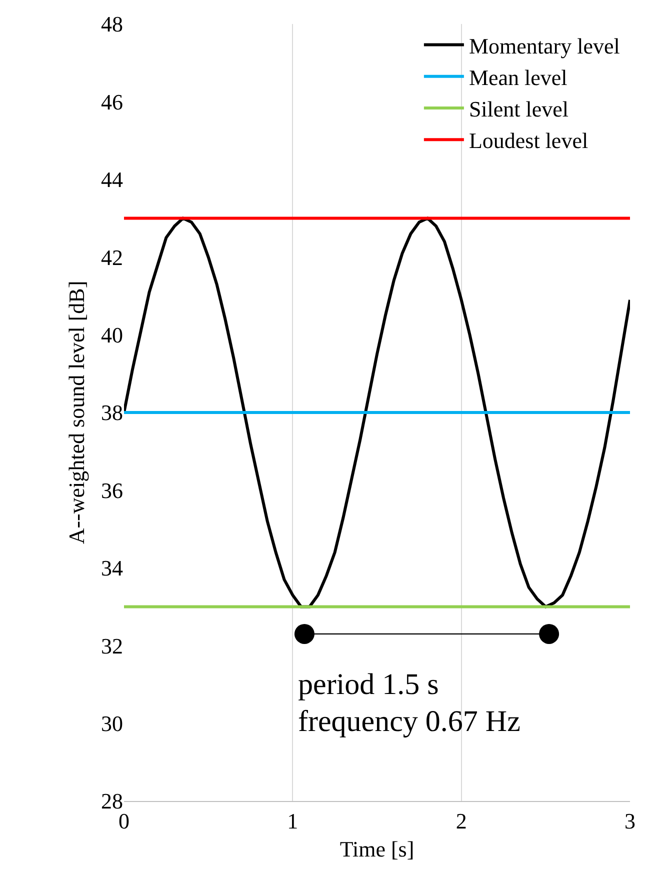 The image size is (652, 893). Describe the element at coordinates (112, 24) in the screenshot. I see `y-tick-label: 48` at that location.